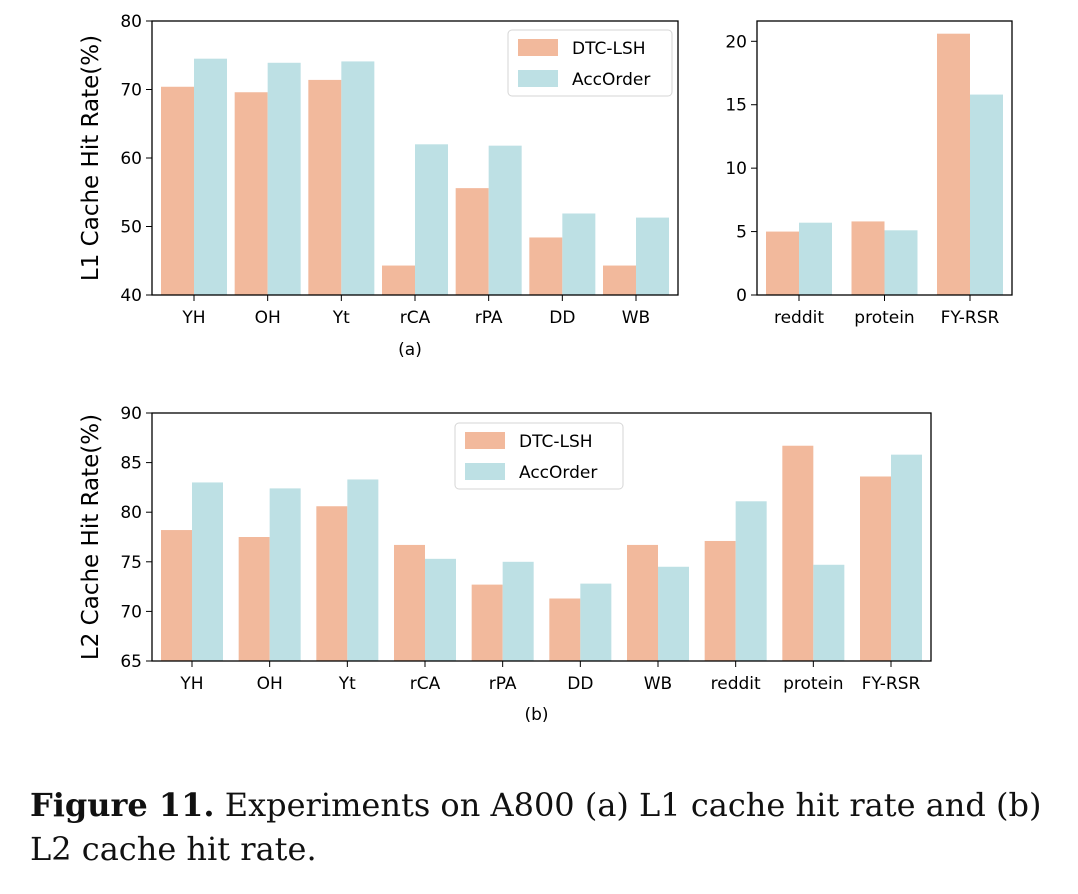 This screenshot has height=894, width=1078. I want to click on y-tick-label: 10, so click(736, 169).